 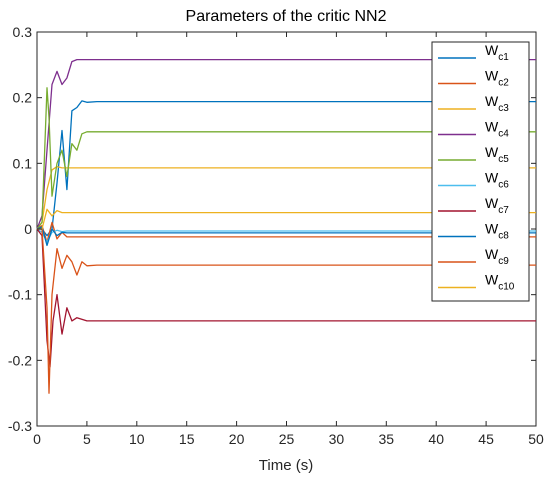 I want to click on legend: Wc1 Wc2 Wc3 Wc4 Wc5 Wc6 Wc7 Wc8 Wc9 Wc10, so click(x=480, y=171).